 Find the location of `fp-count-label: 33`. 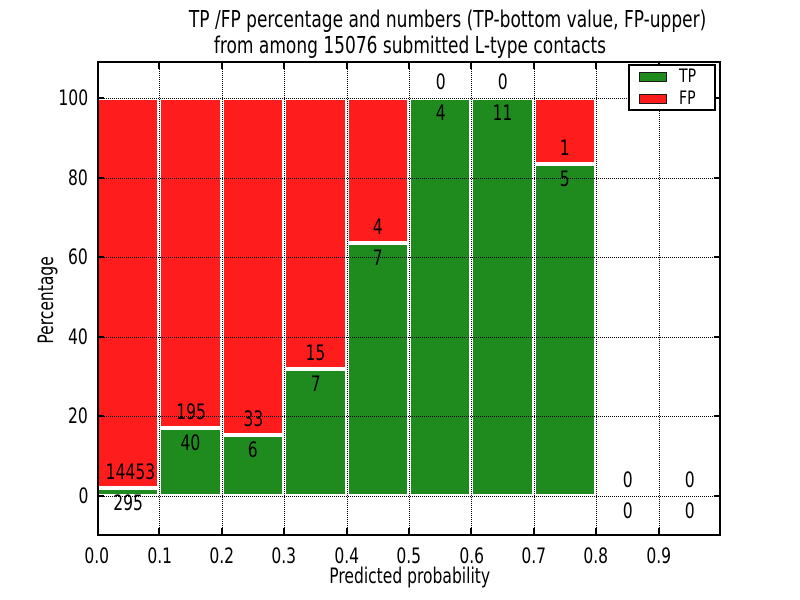

fp-count-label: 33 is located at coordinates (253, 418).